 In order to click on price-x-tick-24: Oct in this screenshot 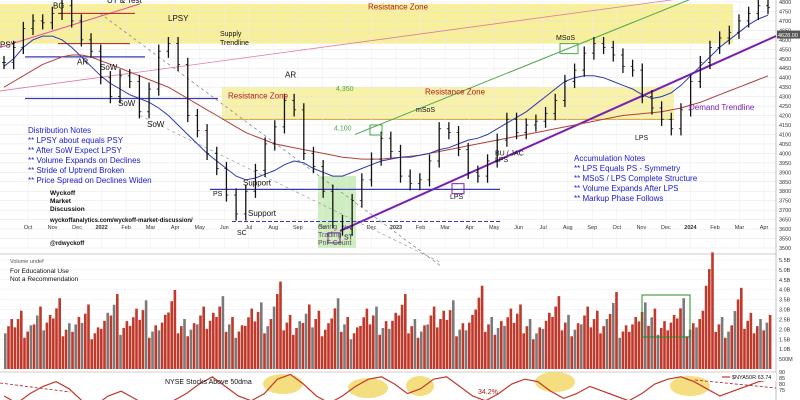, I will do `click(617, 228)`.